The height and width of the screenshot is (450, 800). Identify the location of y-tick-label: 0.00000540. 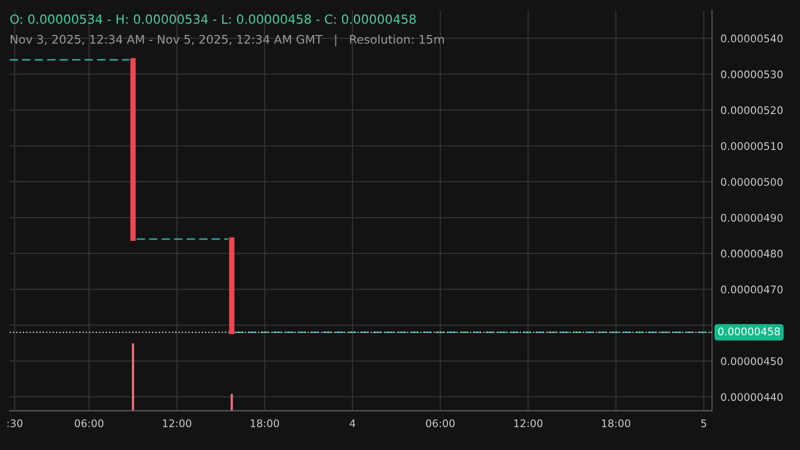
(752, 38).